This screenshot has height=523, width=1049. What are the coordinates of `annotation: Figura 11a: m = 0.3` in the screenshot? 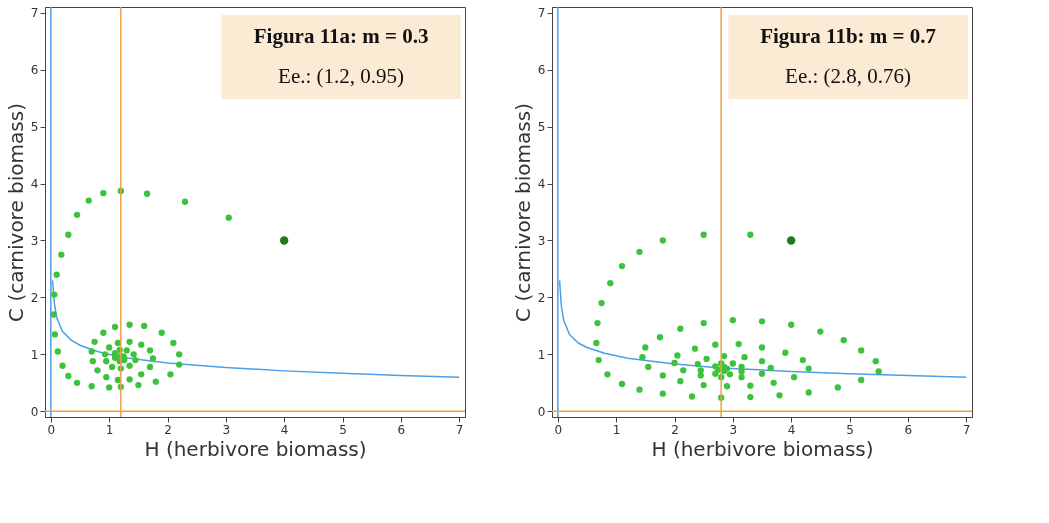 It's located at (341, 36).